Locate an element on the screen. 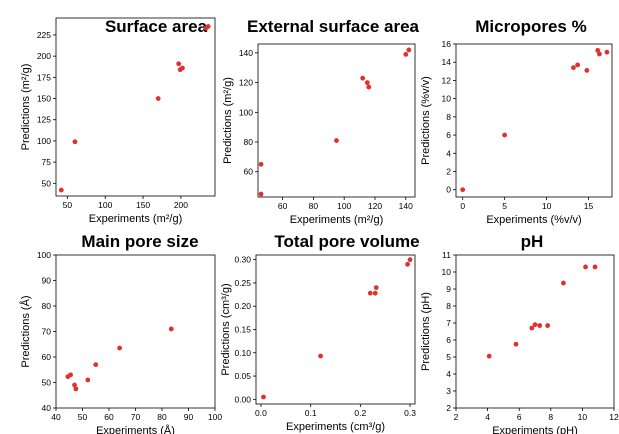  y-tick-label: 120 is located at coordinates (246, 83).